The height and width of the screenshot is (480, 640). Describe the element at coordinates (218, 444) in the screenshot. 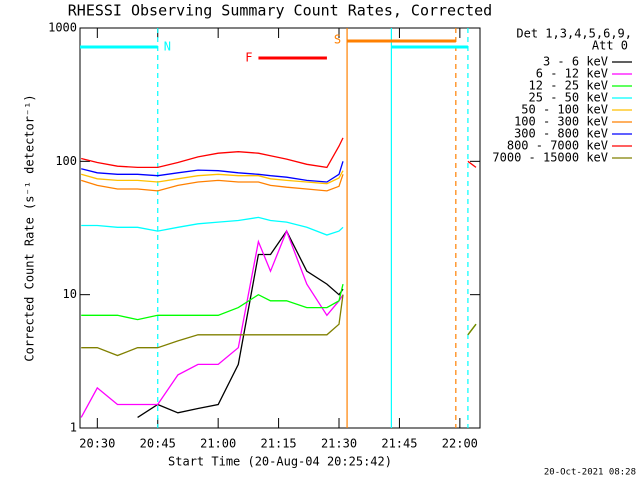

I see `x-tick-label: 21:00` at that location.